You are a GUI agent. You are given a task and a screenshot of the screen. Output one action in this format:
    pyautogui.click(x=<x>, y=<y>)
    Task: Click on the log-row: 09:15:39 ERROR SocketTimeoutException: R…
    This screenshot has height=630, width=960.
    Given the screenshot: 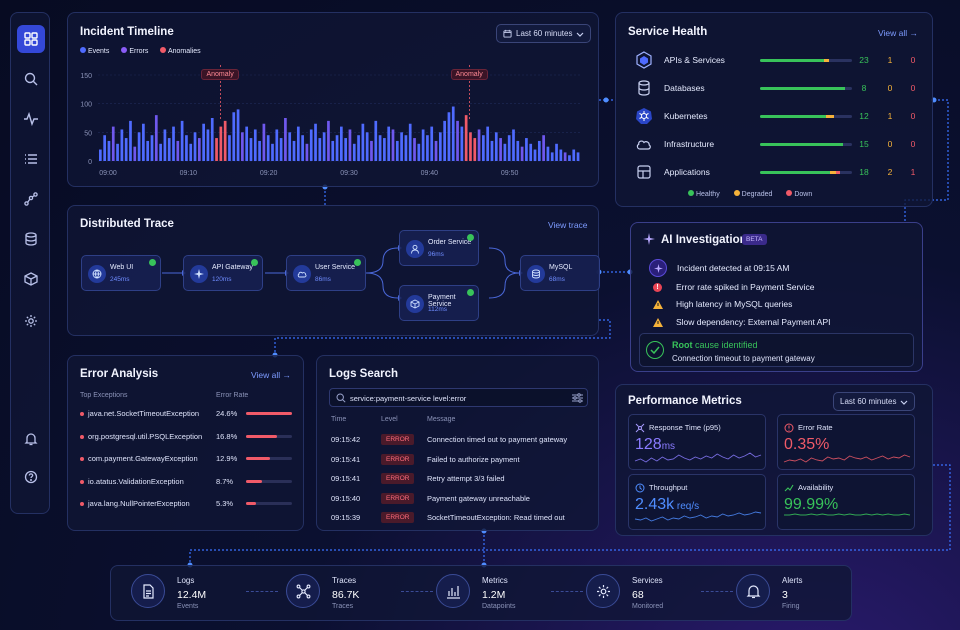 What is the action you would take?
    pyautogui.click(x=462, y=519)
    